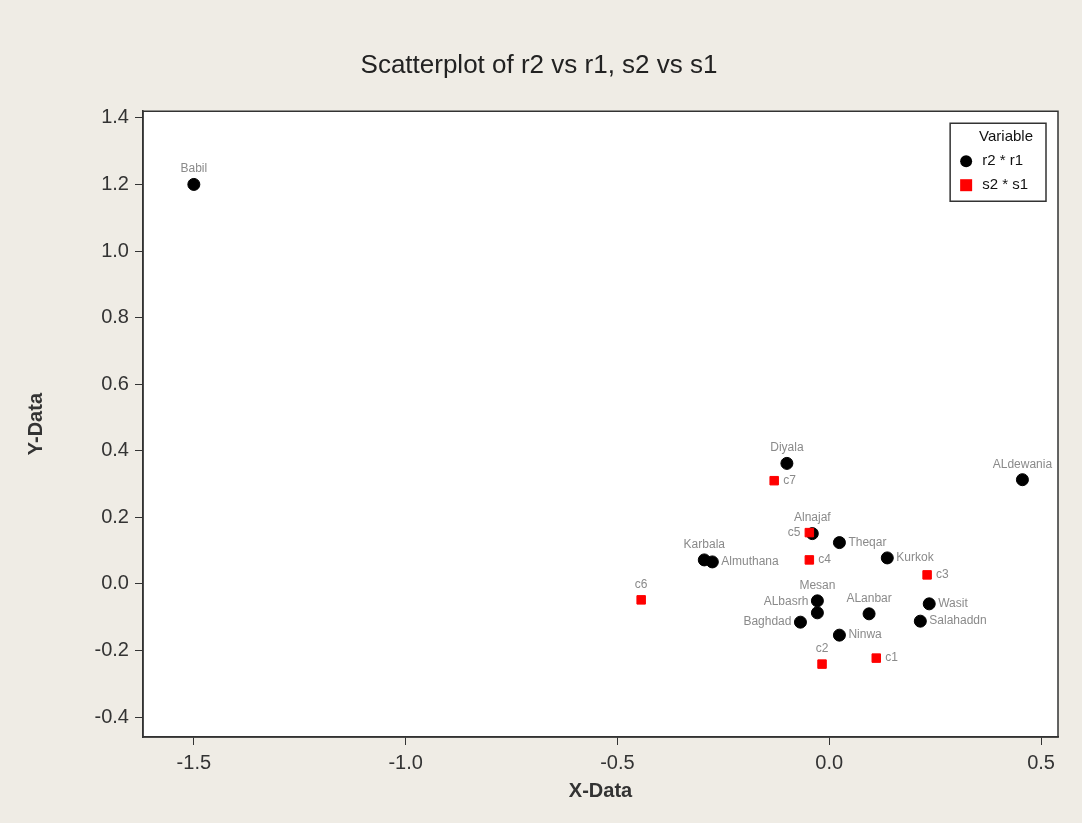 This screenshot has width=1082, height=823. Describe the element at coordinates (767, 621) in the screenshot. I see `annotation: Baghdad` at that location.